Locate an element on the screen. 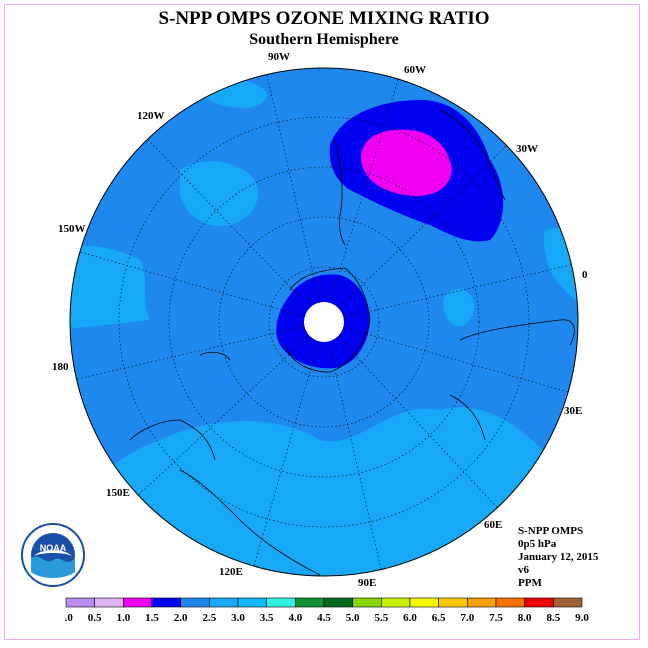 The width and height of the screenshot is (648, 648). longitude-label: 0 is located at coordinates (585, 275).